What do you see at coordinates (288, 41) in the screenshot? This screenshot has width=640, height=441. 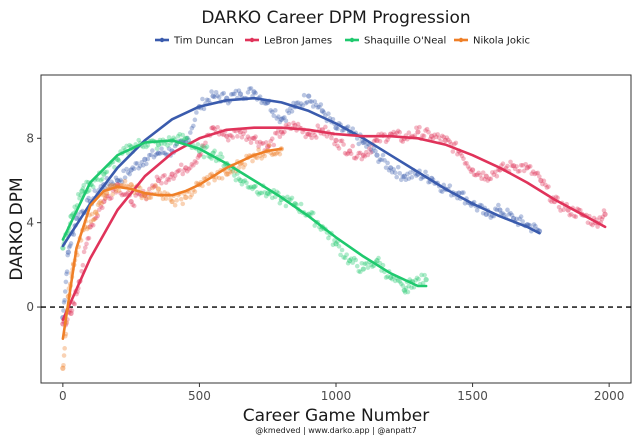 I see `legend-item: LeBron James` at bounding box center [288, 41].